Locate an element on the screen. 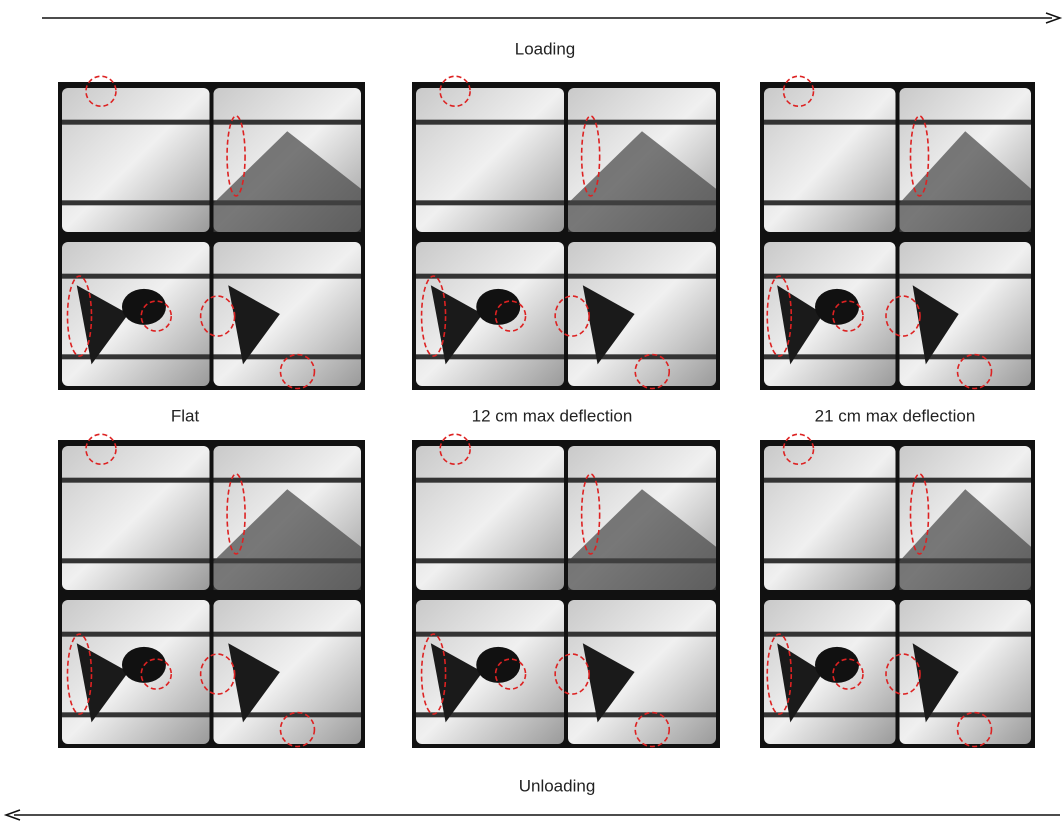 The width and height of the screenshot is (1063, 821). caption: 21 cm max deflection is located at coordinates (895, 415).